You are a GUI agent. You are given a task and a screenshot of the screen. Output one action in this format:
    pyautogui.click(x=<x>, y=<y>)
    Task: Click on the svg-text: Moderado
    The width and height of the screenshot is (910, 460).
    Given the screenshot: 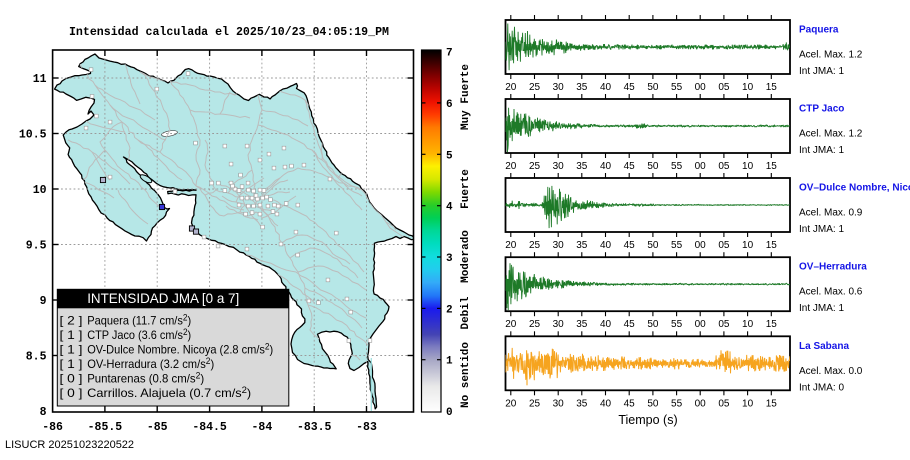 What is the action you would take?
    pyautogui.click(x=466, y=256)
    